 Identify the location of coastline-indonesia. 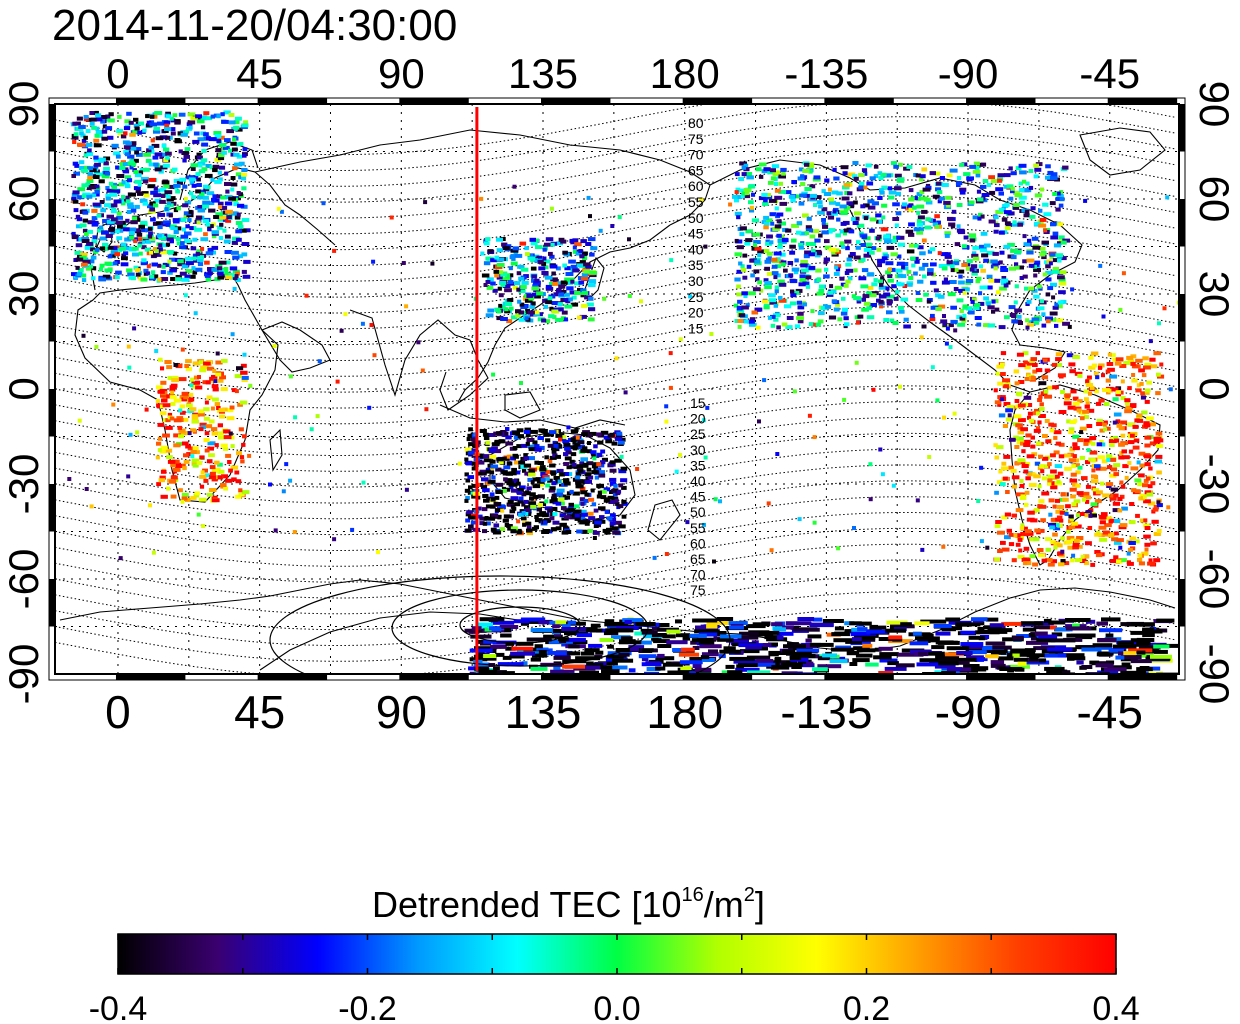
(532, 416).